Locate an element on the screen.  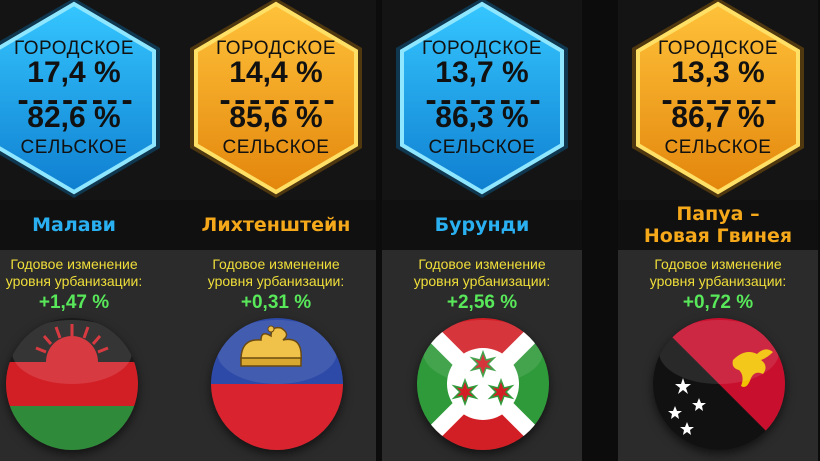
bird-of-paradise-icon is located at coordinates (752, 368).